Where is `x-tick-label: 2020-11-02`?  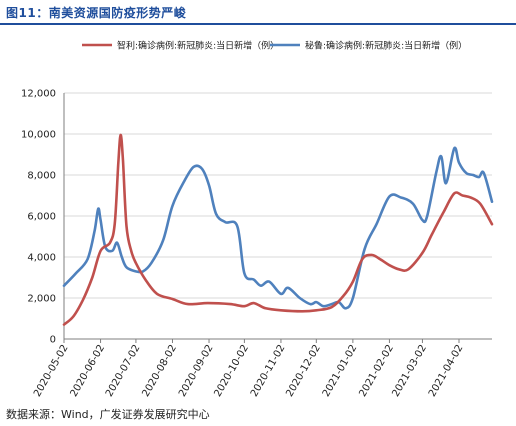
x-tick-label: 2020-11-02 is located at coordinates (268, 371).